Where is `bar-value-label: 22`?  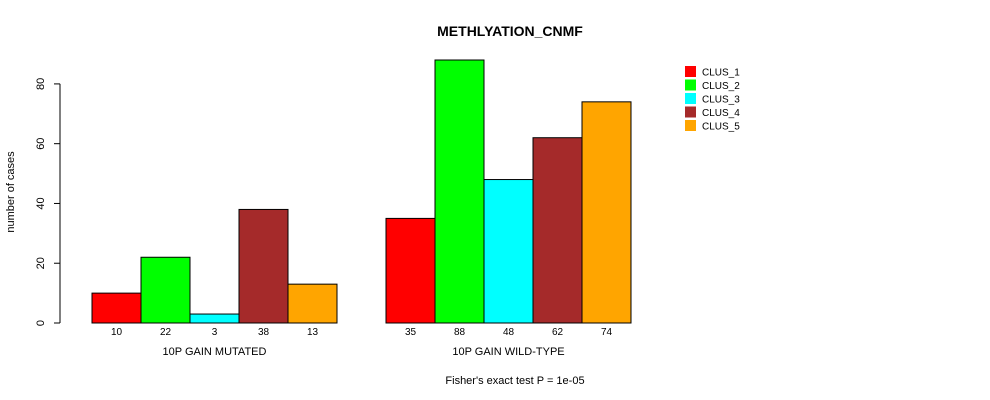
bar-value-label: 22 is located at coordinates (166, 332).